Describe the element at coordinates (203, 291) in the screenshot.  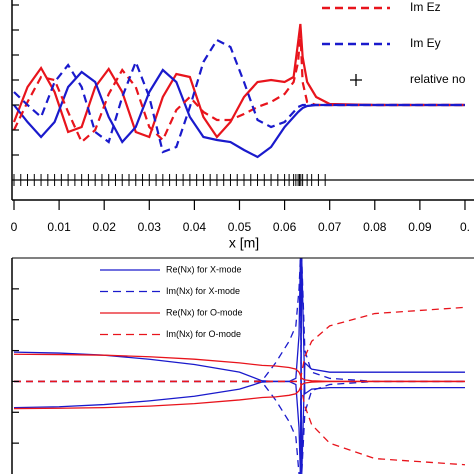
I see `legend-label: Im(Nx) for X-mode` at that location.